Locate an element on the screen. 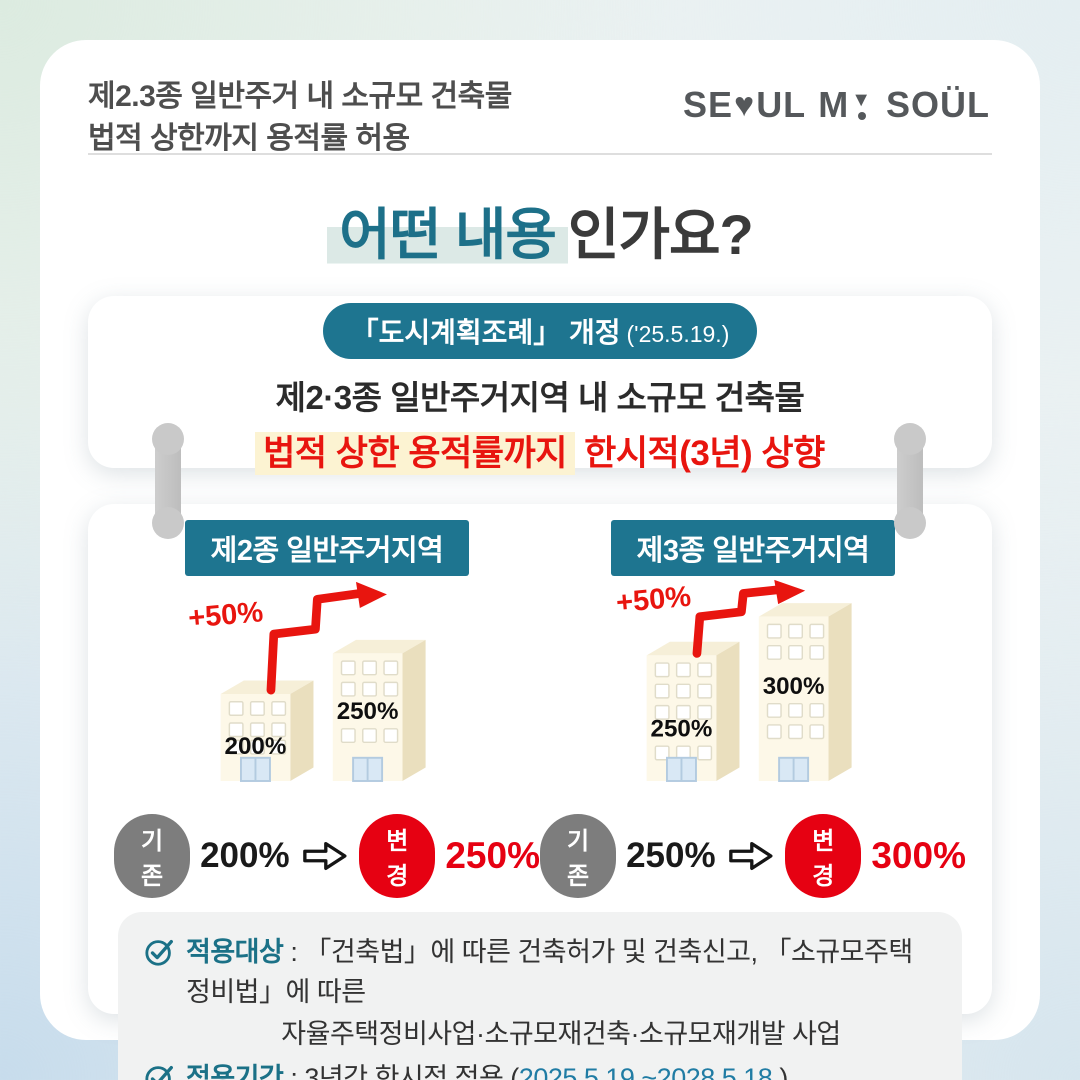 This screenshot has height=1080, width=1080. title-highlighted-text: 어떤 내용 is located at coordinates (447, 234).